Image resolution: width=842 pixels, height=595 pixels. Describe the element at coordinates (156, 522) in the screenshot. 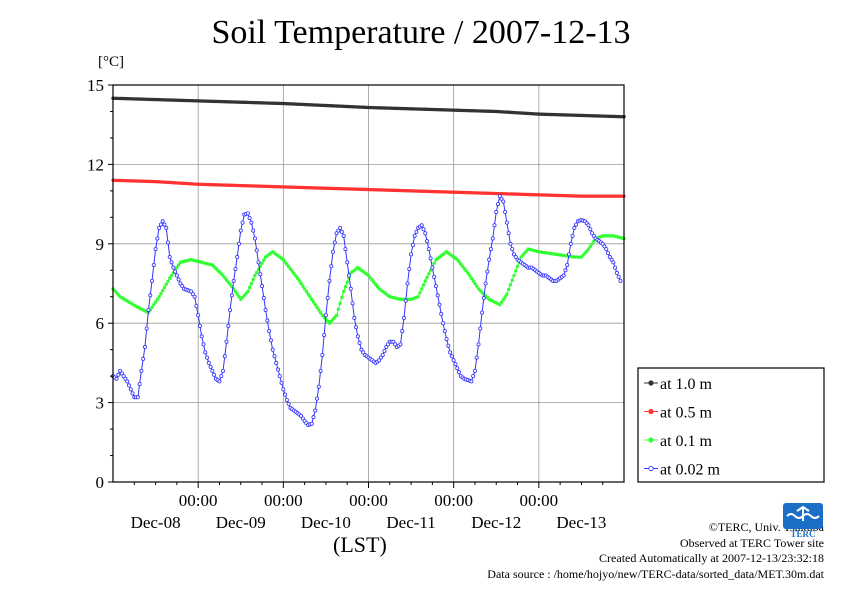

I see `x-day-label: Dec-08` at that location.